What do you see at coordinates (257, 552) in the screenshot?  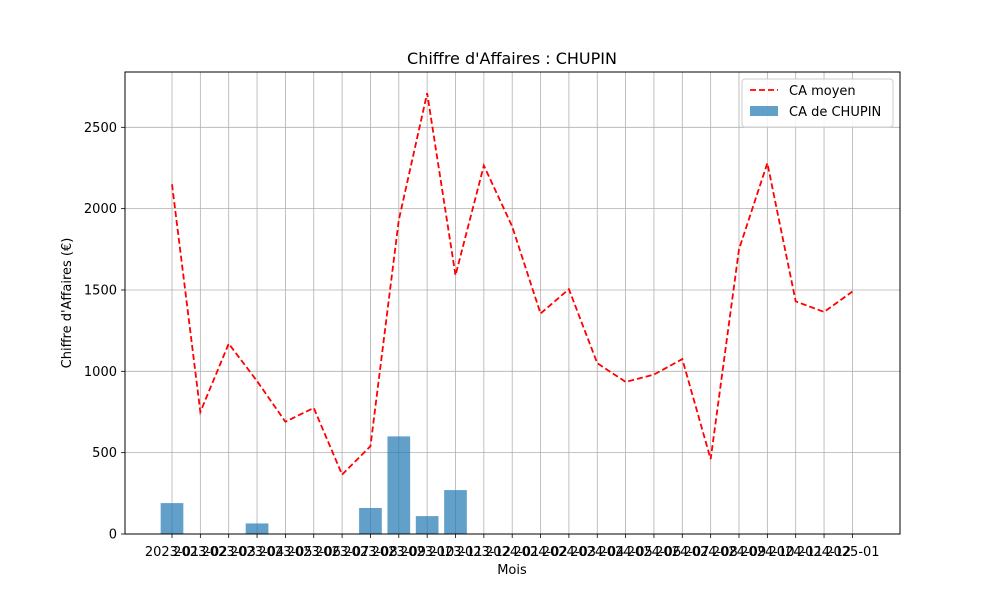 I see `x-tick-label: 2023-04` at bounding box center [257, 552].